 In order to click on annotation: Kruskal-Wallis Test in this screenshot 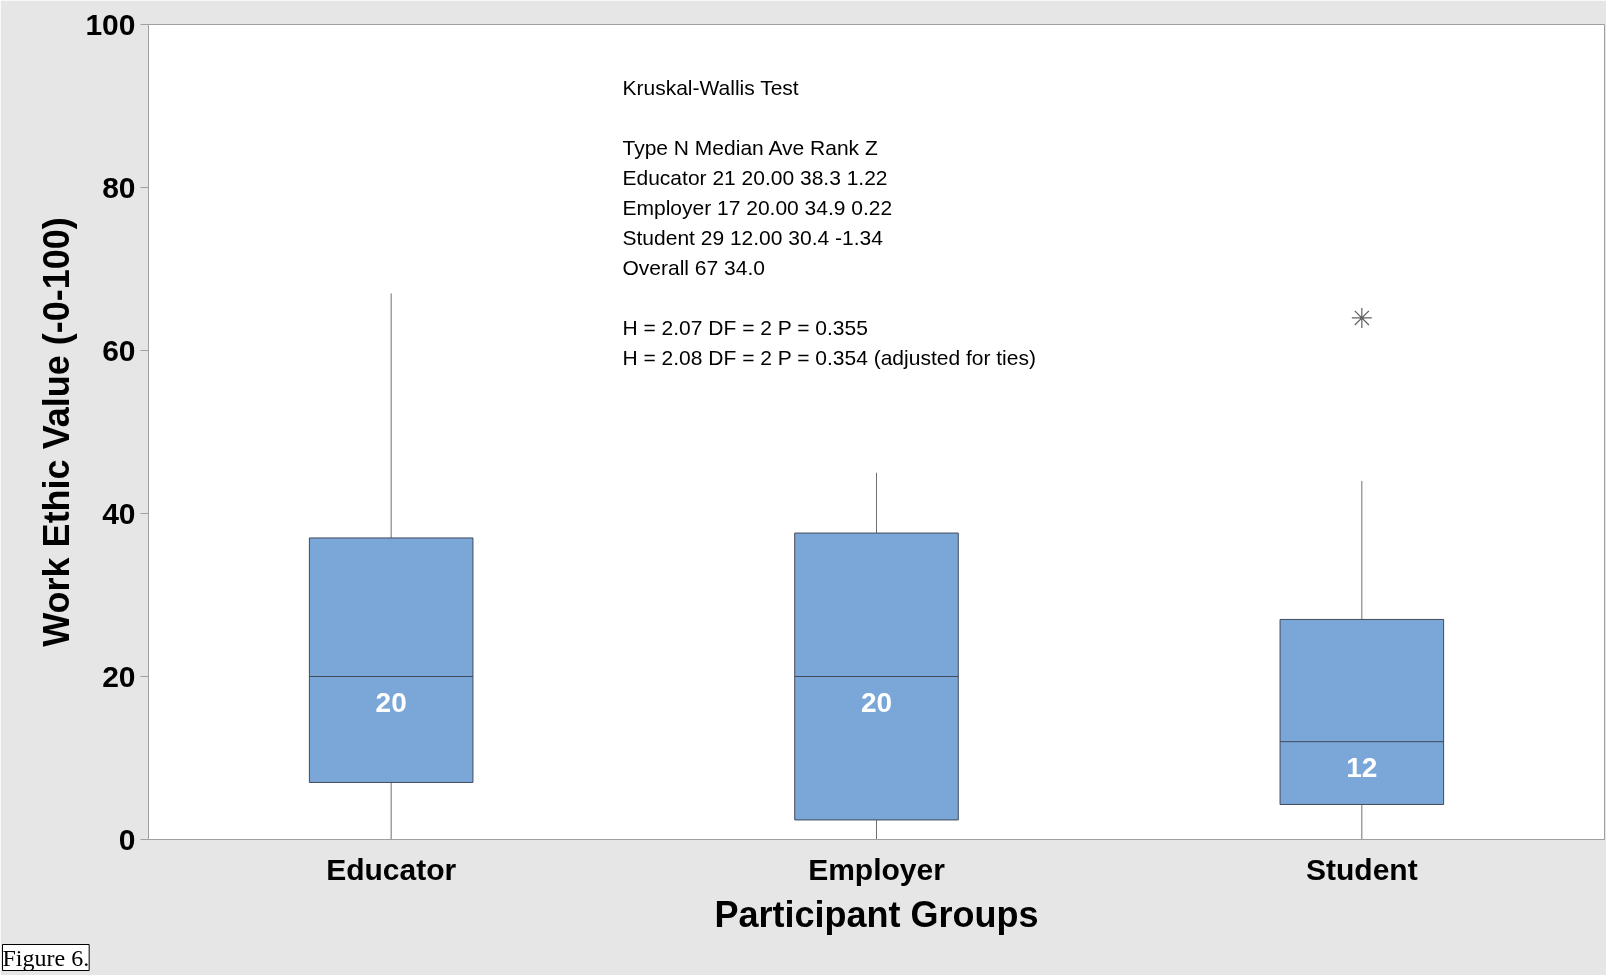, I will do `click(710, 87)`.